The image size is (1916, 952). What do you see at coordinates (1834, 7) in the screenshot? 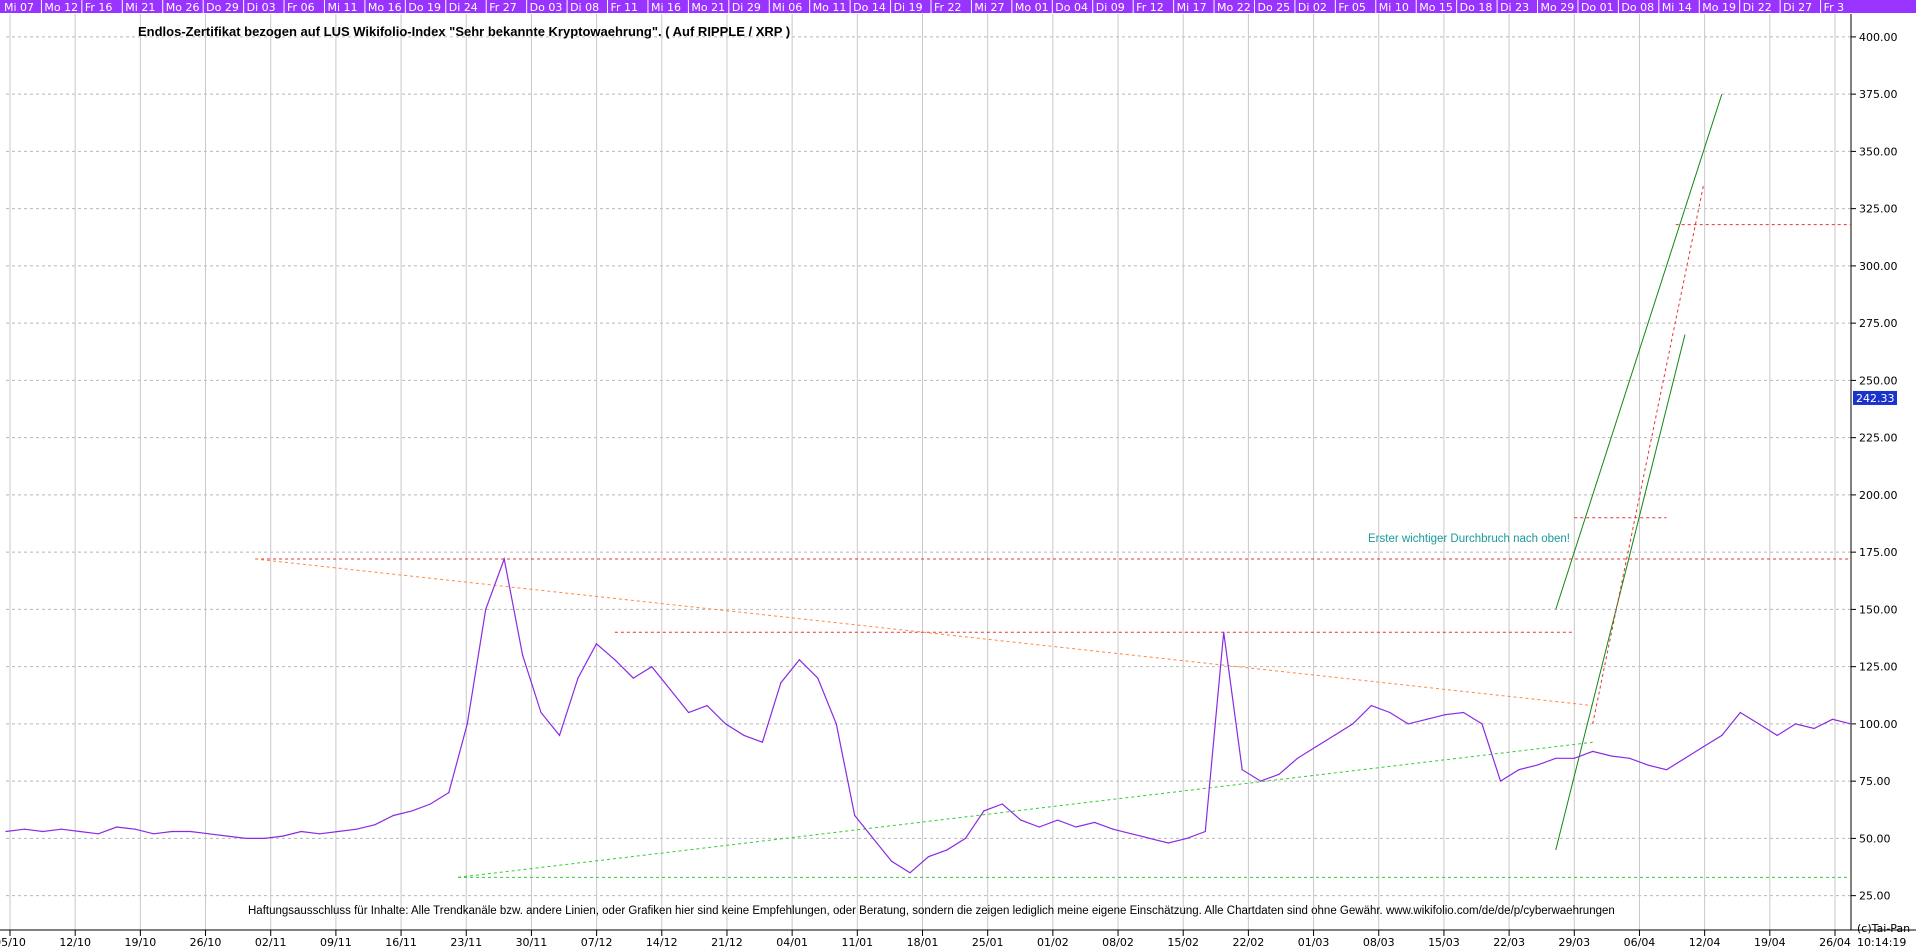
I see `top-day-label: Fr 3` at bounding box center [1834, 7].